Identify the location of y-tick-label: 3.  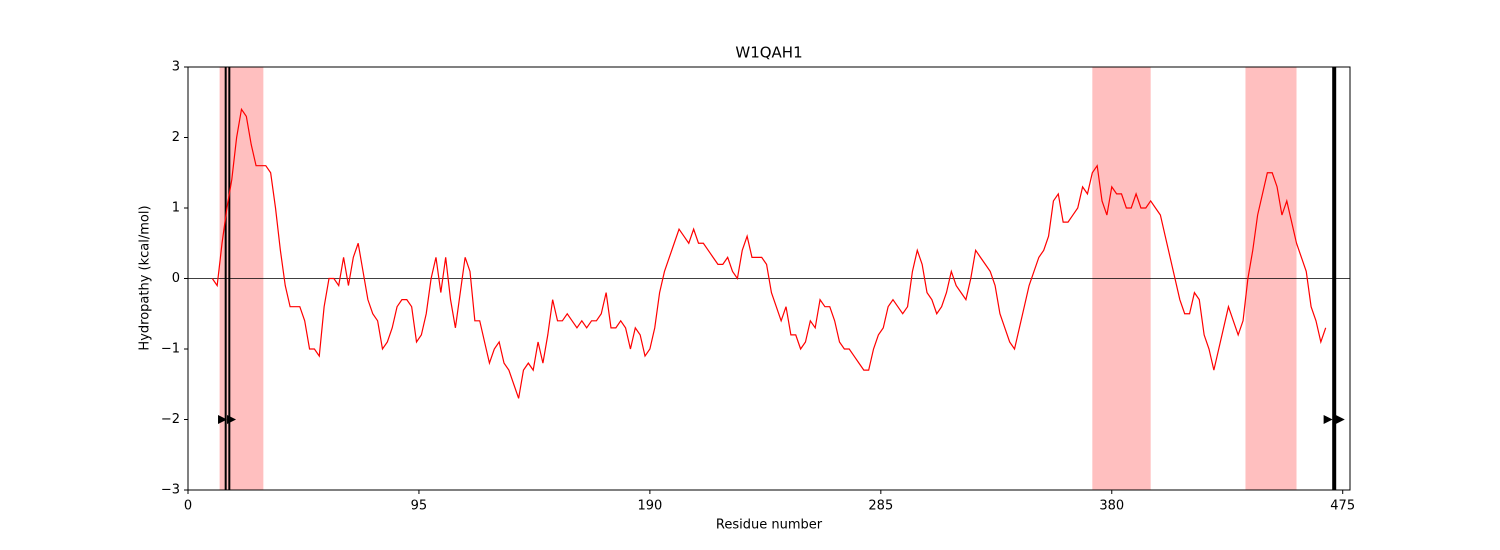
(176, 67).